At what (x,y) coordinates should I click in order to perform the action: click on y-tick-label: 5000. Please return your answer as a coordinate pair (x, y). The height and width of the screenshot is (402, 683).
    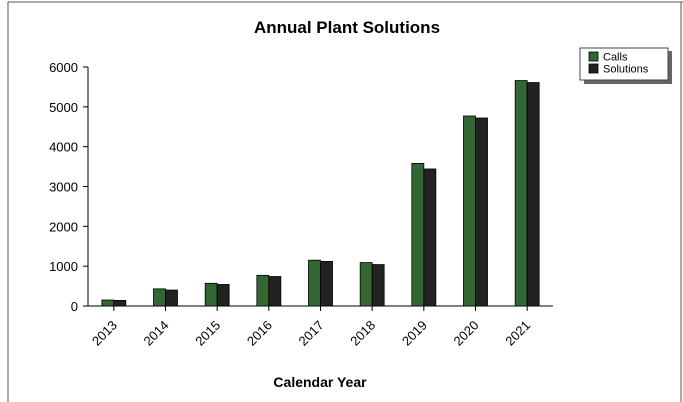
    Looking at the image, I should click on (63, 107).